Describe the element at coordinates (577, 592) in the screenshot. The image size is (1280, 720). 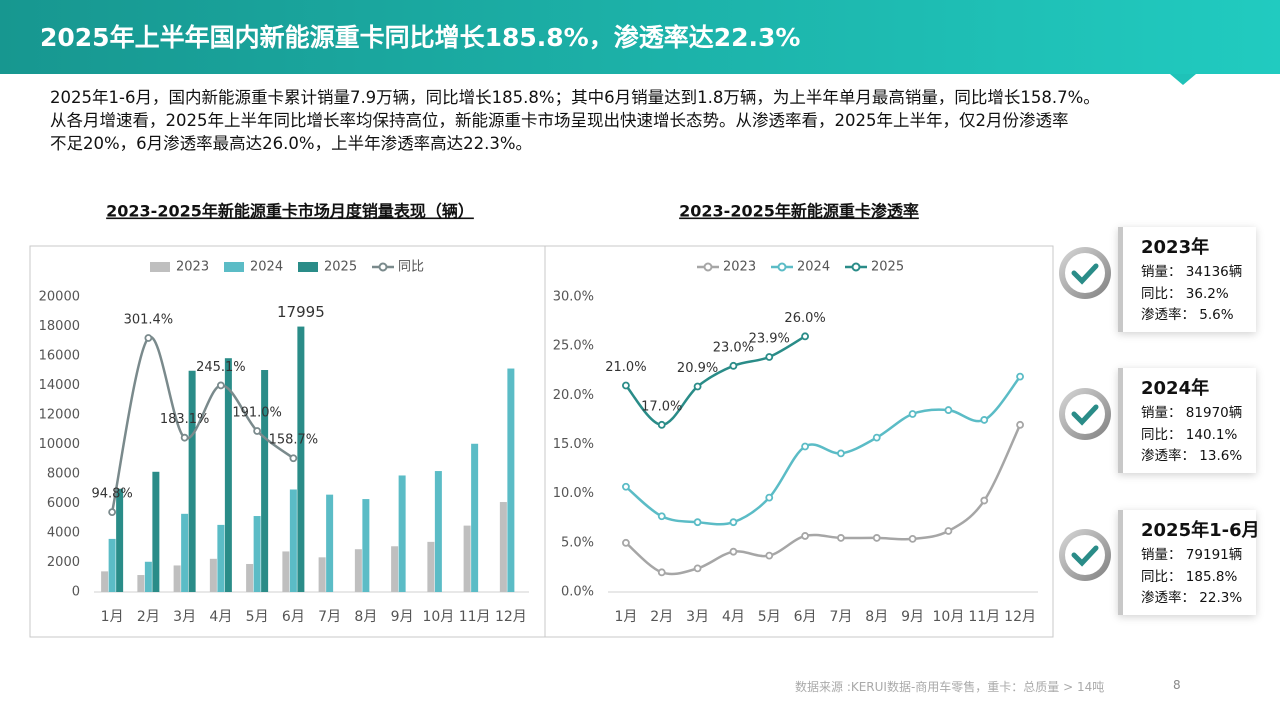
I see `y-tick-label: 0.0%` at that location.